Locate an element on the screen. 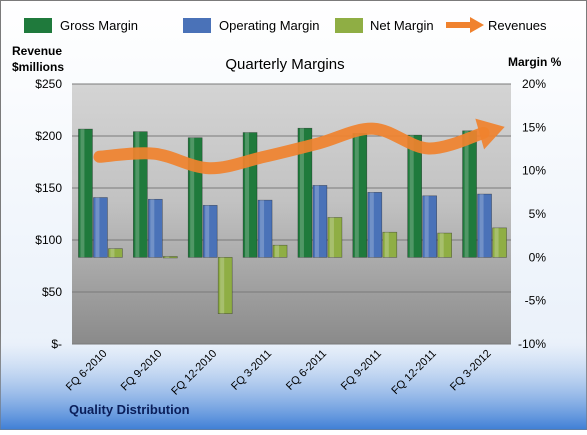 Image resolution: width=587 pixels, height=435 pixels. legend-label-gross-margin: Gross Margin is located at coordinates (99, 25).